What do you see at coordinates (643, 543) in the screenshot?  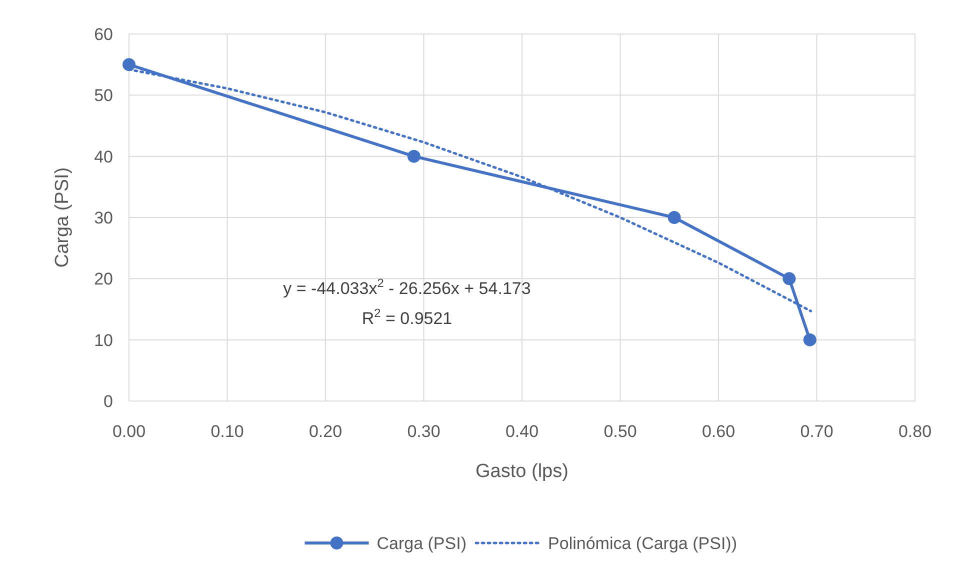 I see `legend-label: Polinómica (Carga (PSI))` at bounding box center [643, 543].